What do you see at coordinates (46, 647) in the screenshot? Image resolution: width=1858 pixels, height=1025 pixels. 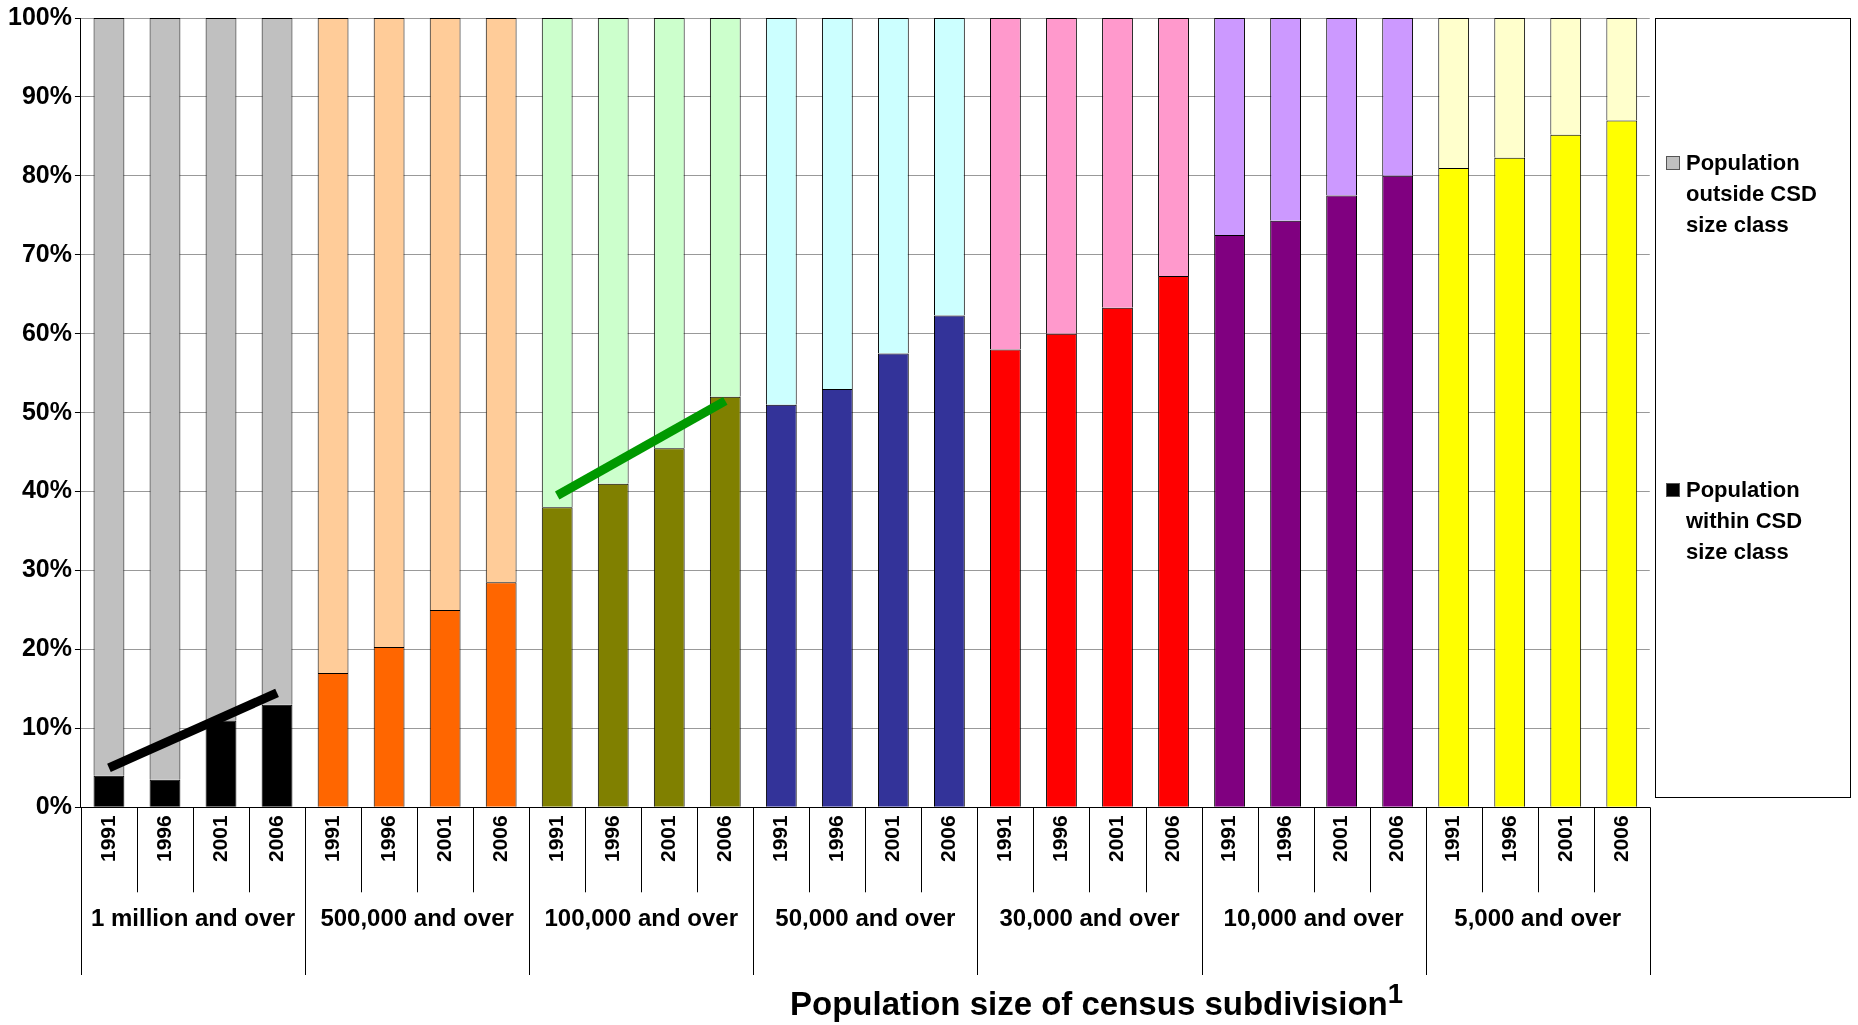 I see `y-tick-label: 20%` at bounding box center [46, 647].